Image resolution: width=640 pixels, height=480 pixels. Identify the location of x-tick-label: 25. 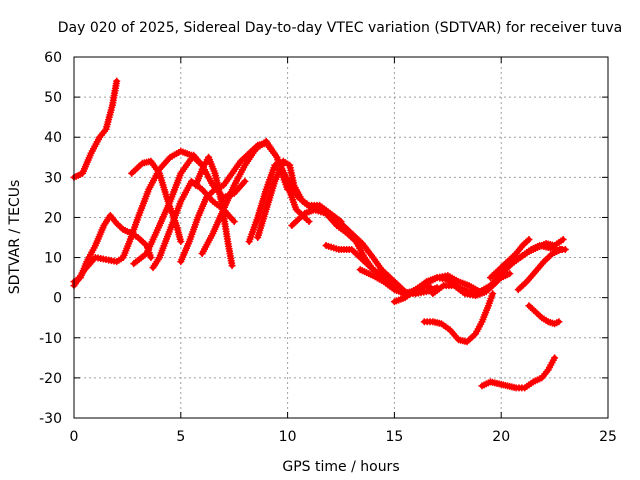
(608, 437).